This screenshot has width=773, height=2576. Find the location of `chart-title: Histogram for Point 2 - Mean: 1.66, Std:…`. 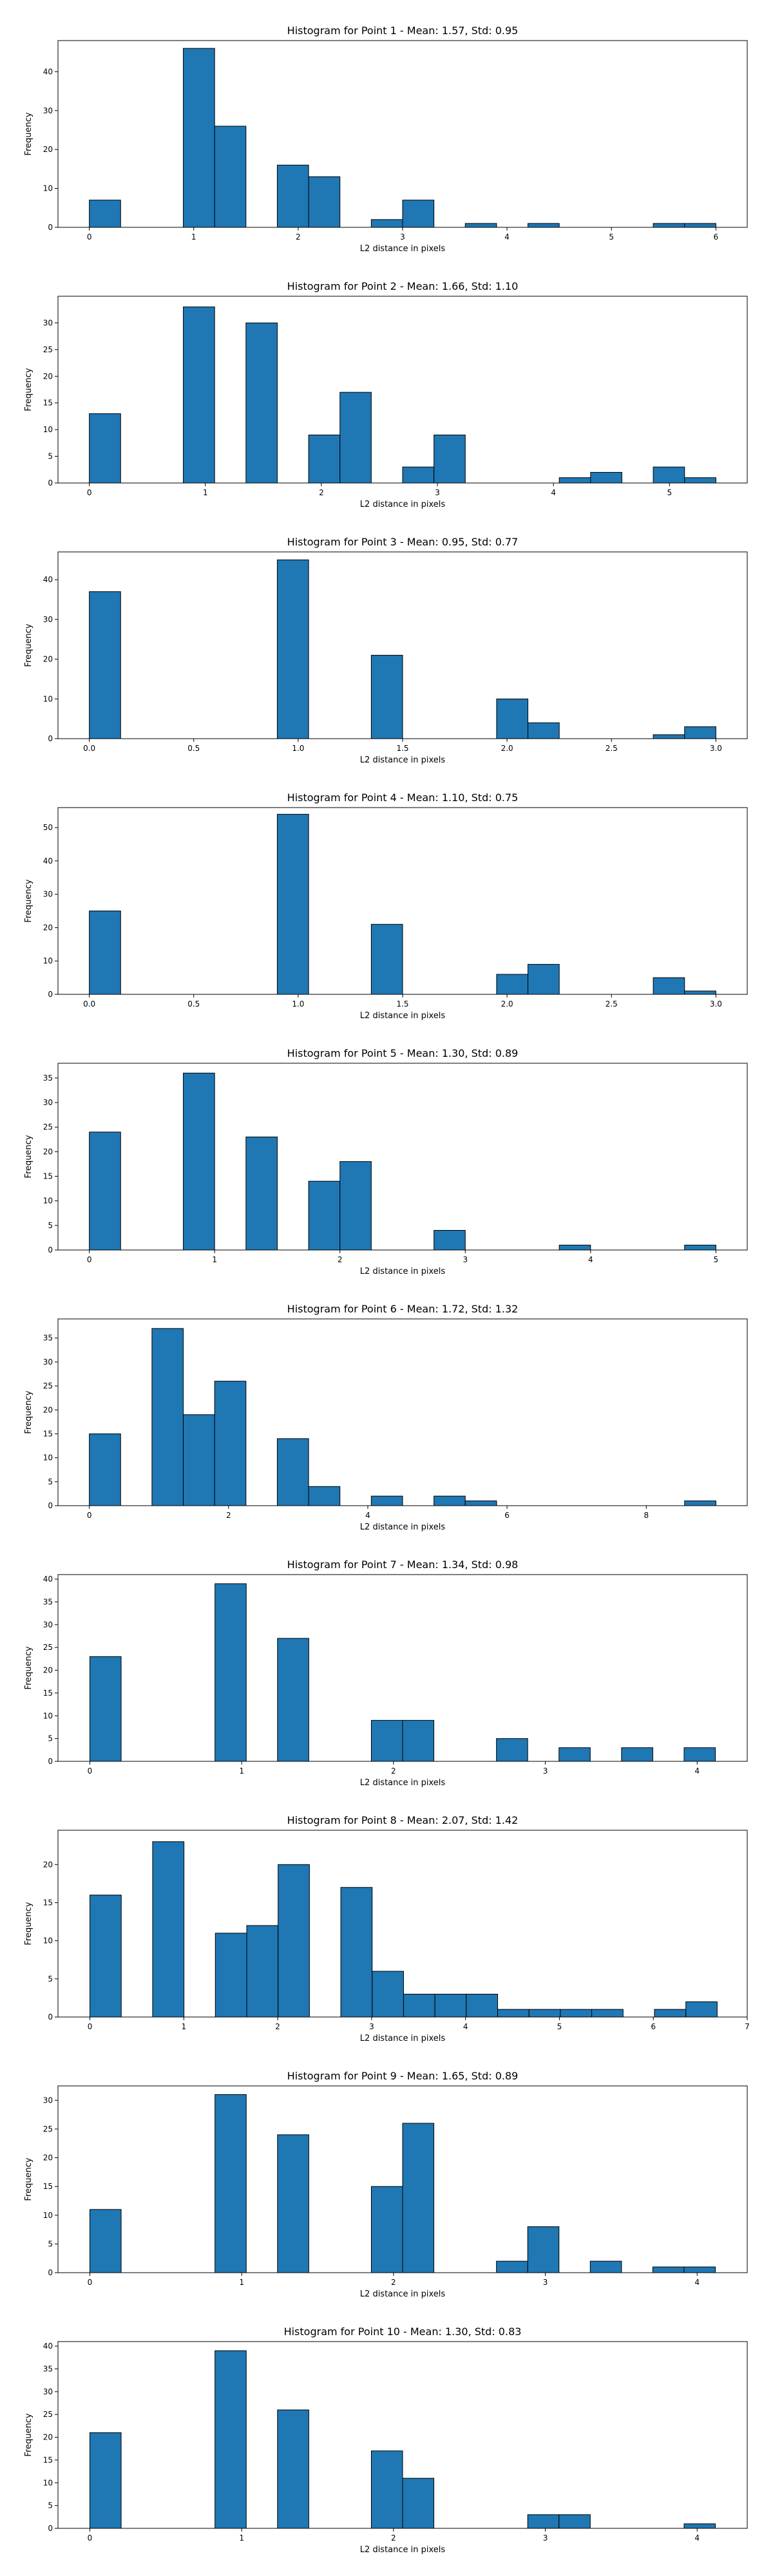

chart-title: Histogram for Point 2 - Mean: 1.66, Std:… is located at coordinates (403, 286).